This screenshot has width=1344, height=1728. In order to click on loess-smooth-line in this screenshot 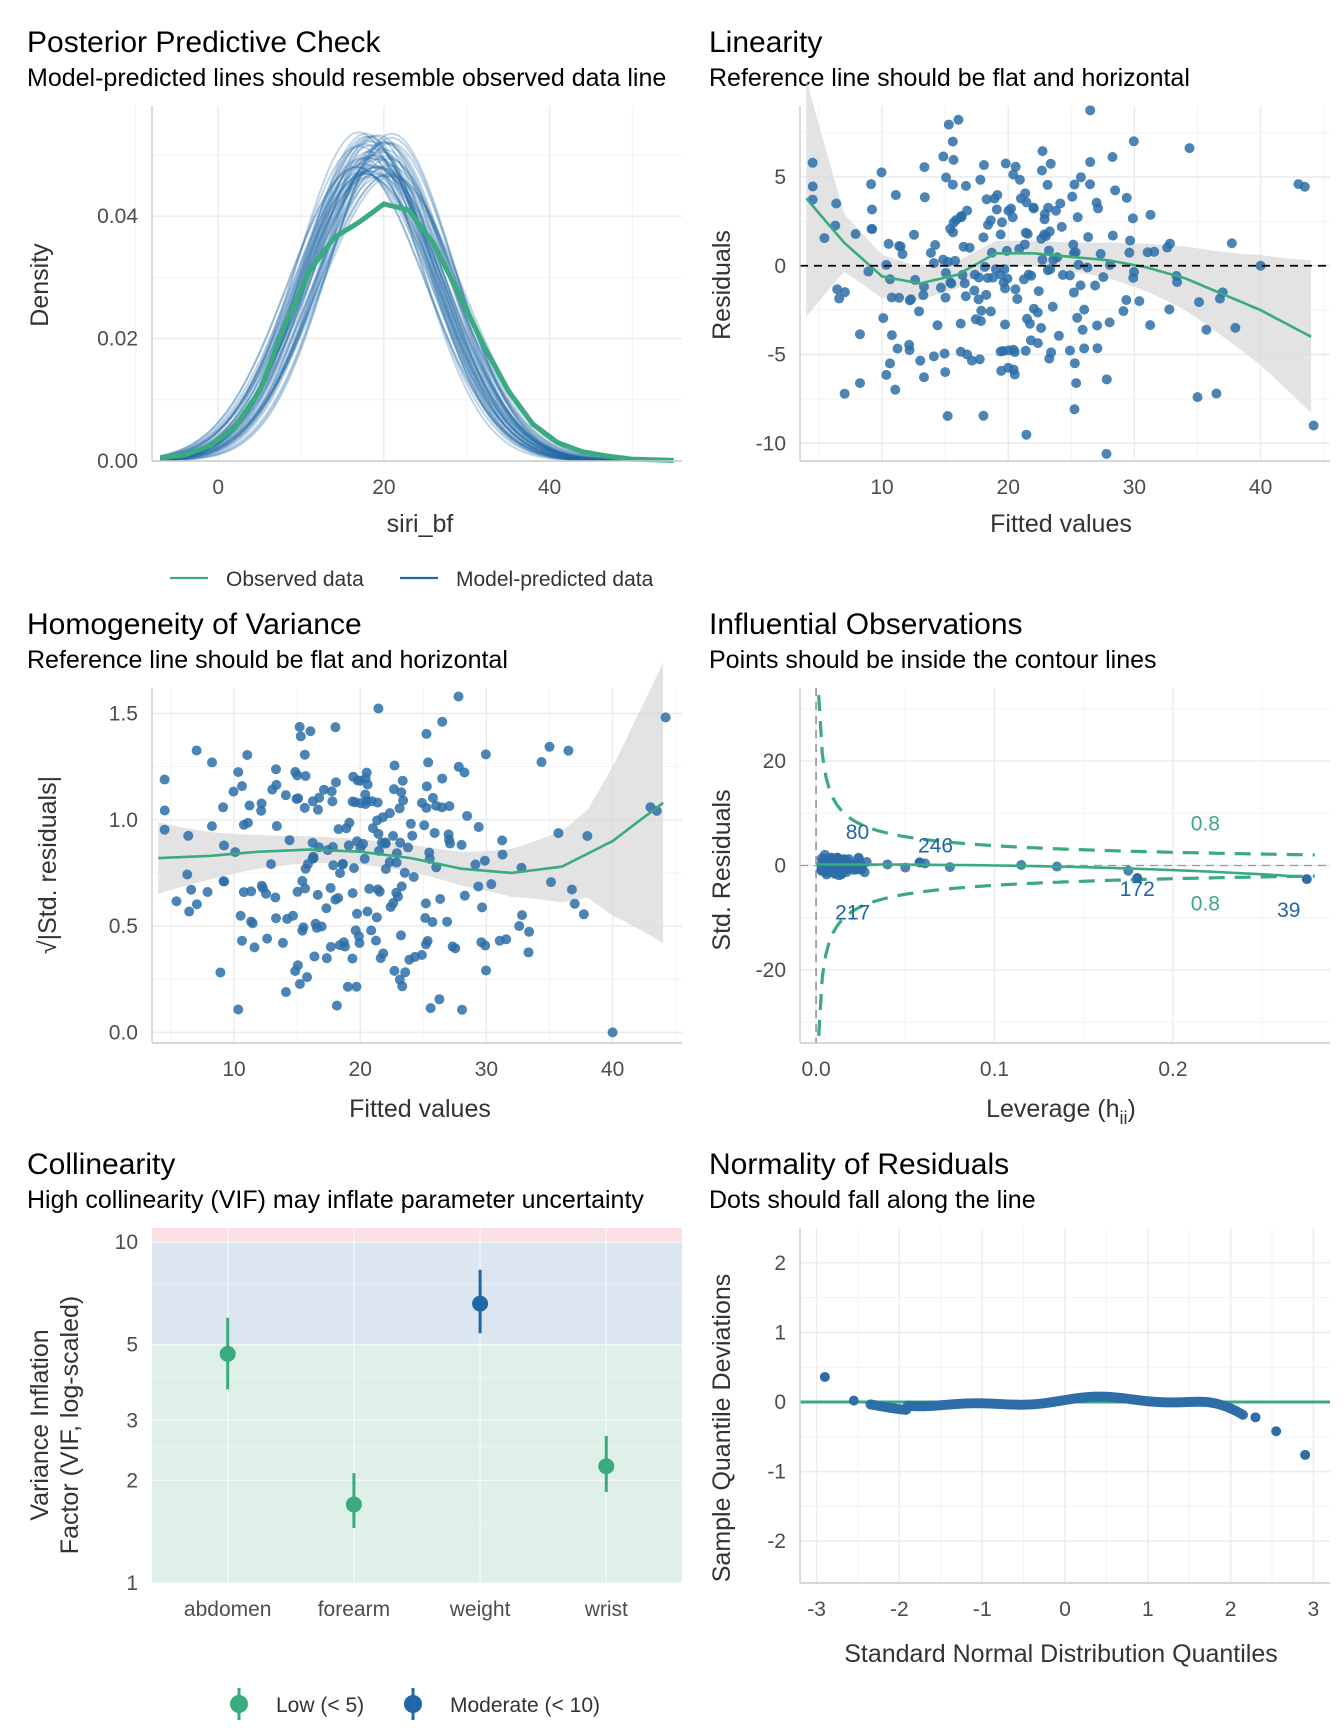, I will do `click(1058, 267)`.